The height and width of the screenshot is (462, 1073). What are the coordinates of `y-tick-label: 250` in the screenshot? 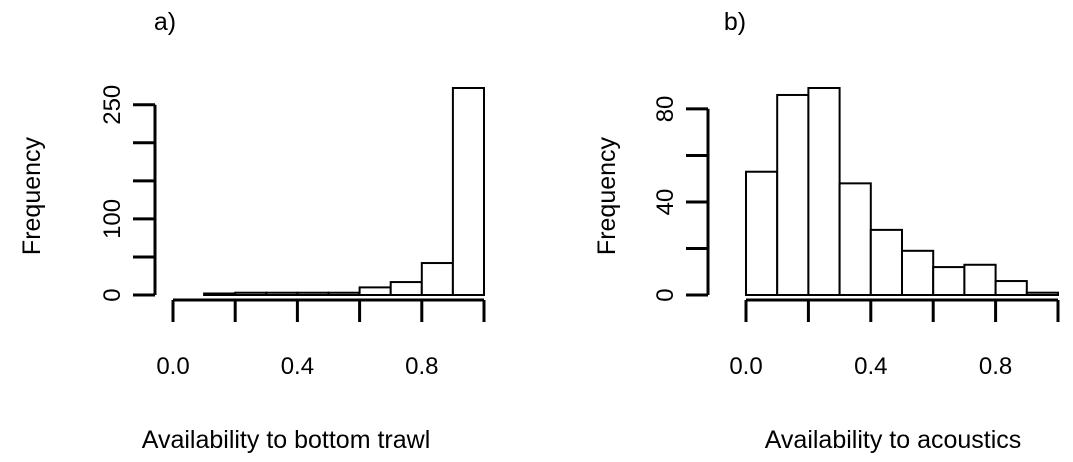 It's located at (112, 105).